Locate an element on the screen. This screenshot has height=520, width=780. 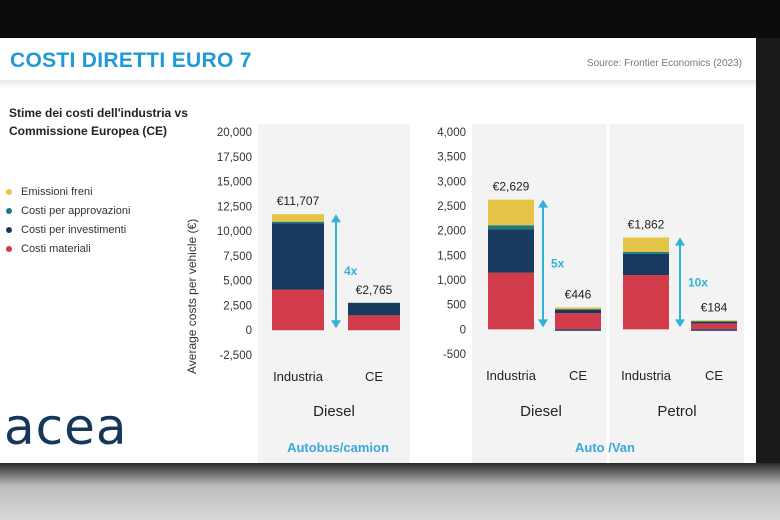
legend-label: Costi per approvazioni is located at coordinates (76, 210).